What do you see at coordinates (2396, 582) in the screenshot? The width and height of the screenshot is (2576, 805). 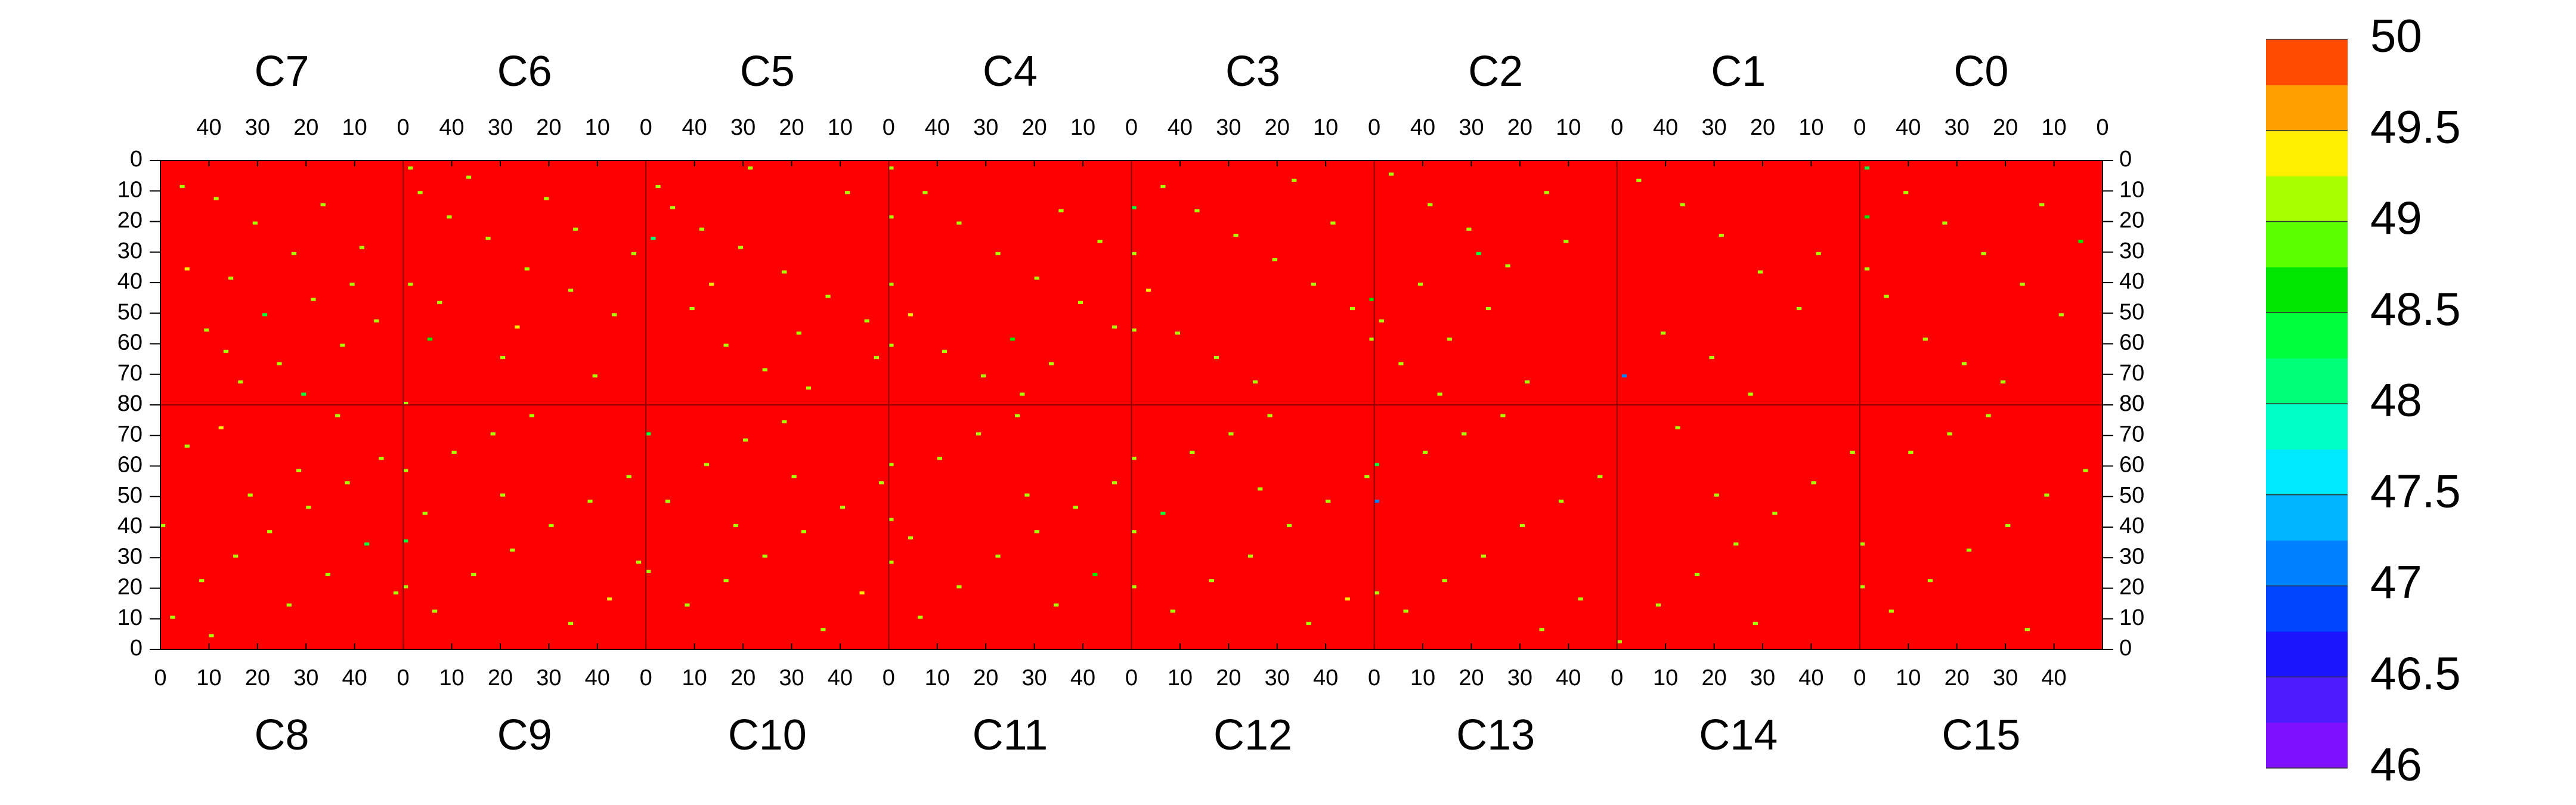 I see `colorbar-label: 47` at bounding box center [2396, 582].